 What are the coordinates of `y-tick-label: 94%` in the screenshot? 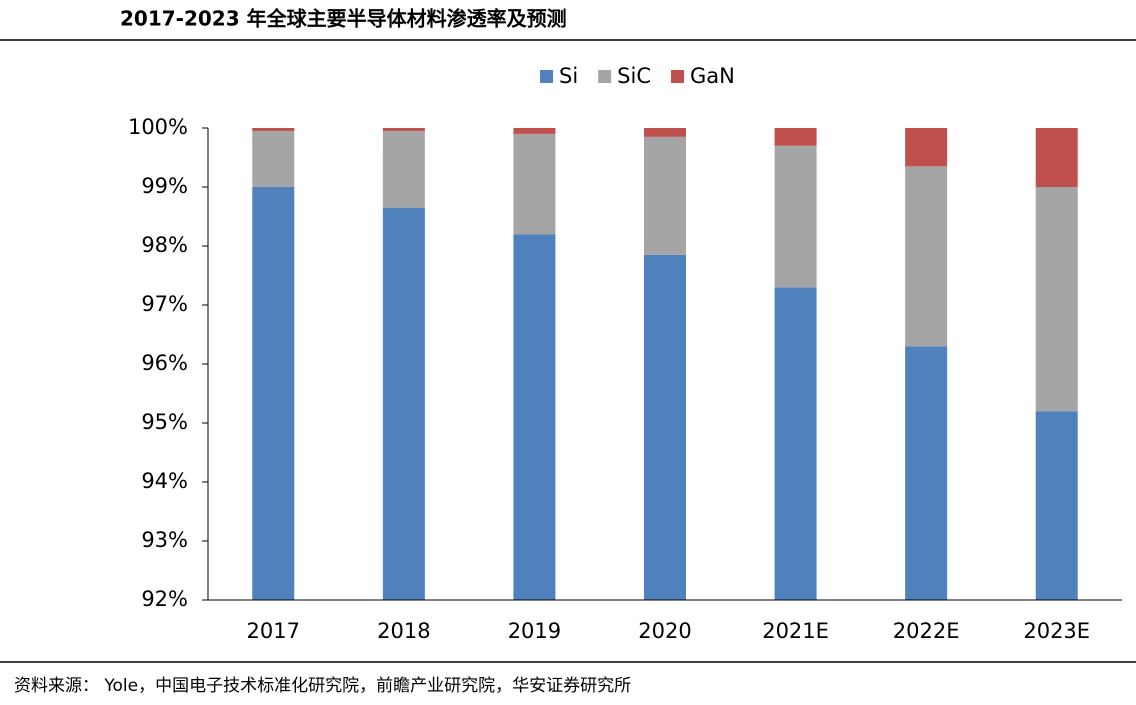 It's located at (164, 481).